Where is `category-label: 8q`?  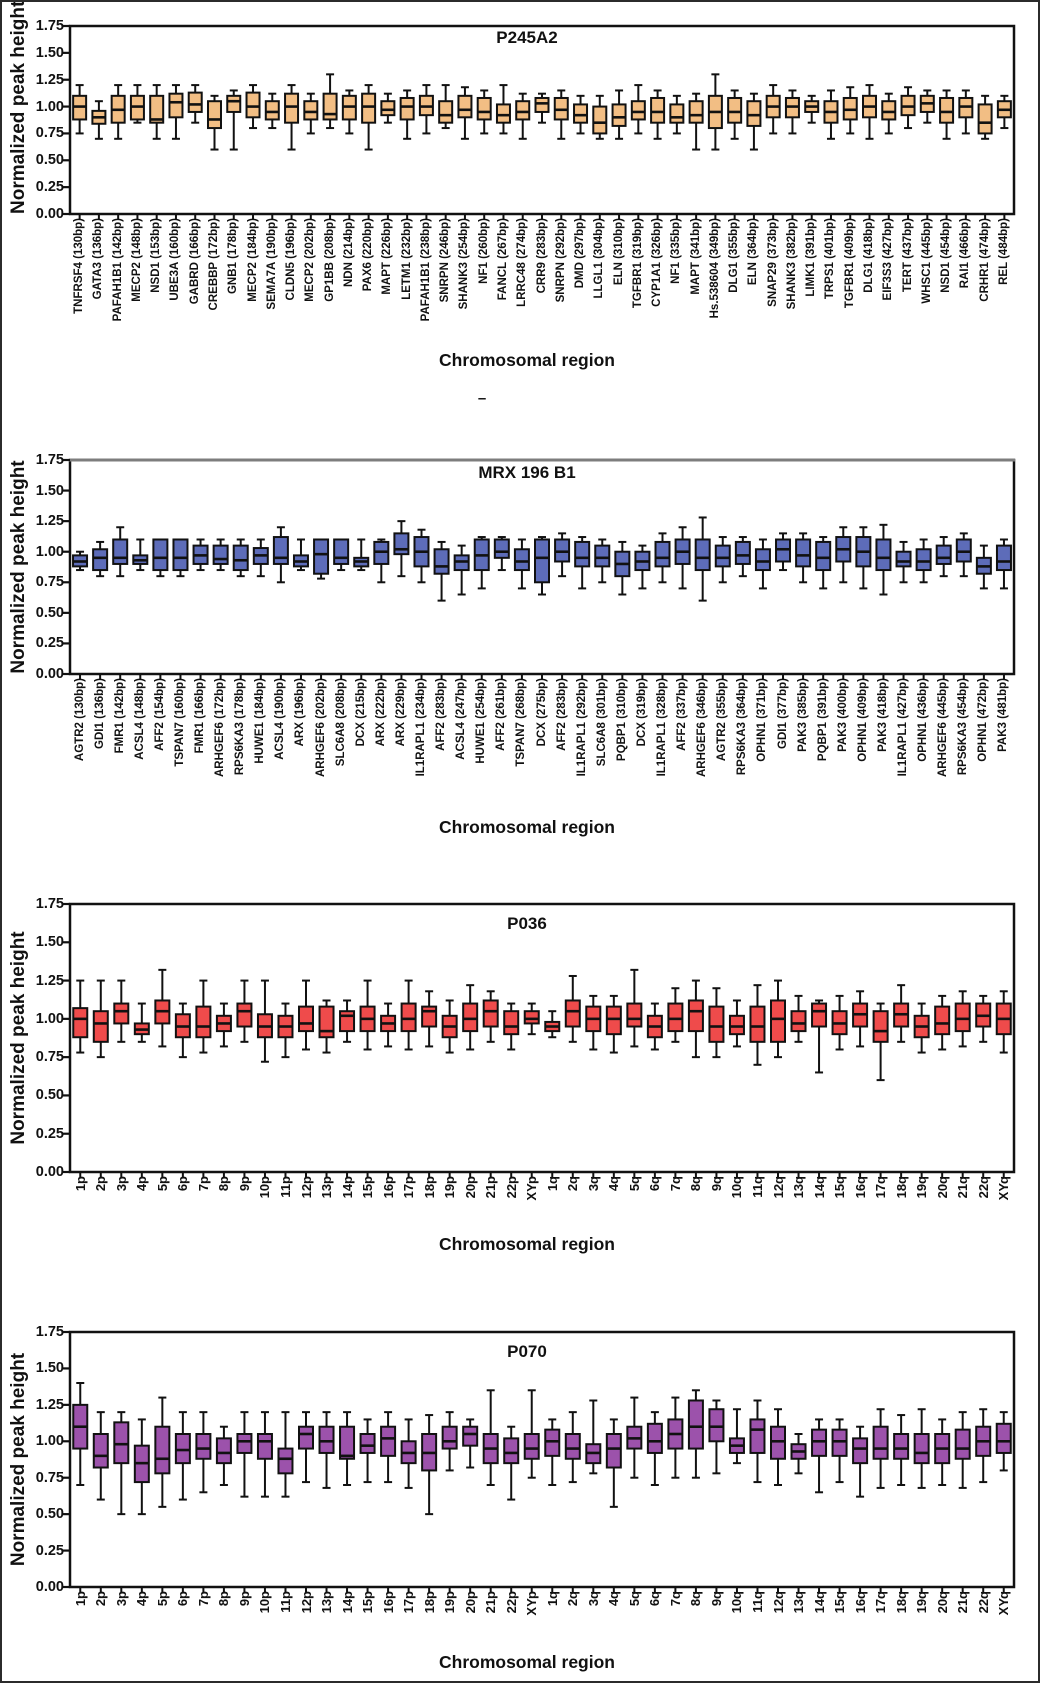 category-label: 8q is located at coordinates (696, 1599).